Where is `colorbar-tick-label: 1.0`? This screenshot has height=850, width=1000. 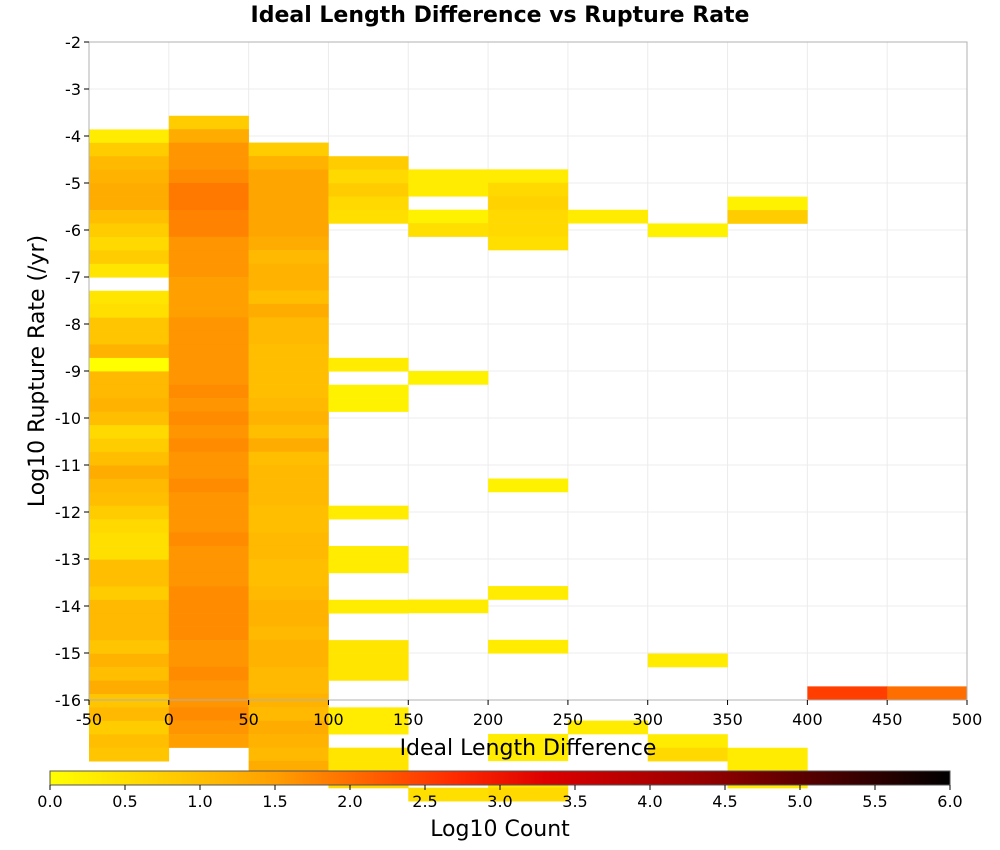
colorbar-tick-label: 1.0 is located at coordinates (199, 801).